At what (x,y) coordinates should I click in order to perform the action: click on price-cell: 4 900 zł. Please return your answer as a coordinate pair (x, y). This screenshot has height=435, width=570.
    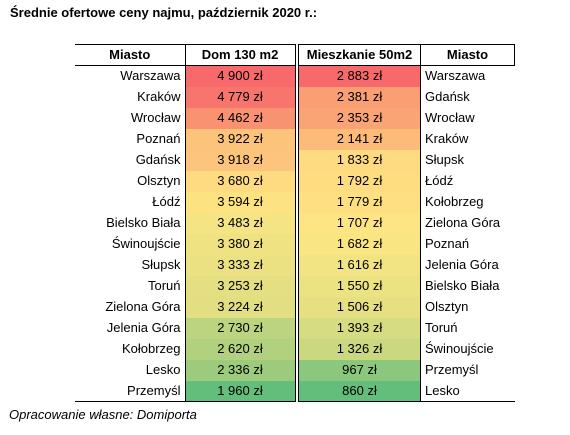
    Looking at the image, I should click on (240, 76).